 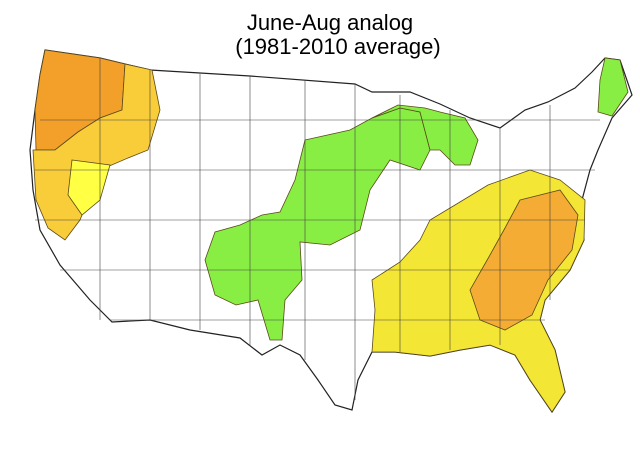 What do you see at coordinates (89, 187) in the screenshot?
I see `yellow-nevada-edge` at bounding box center [89, 187].